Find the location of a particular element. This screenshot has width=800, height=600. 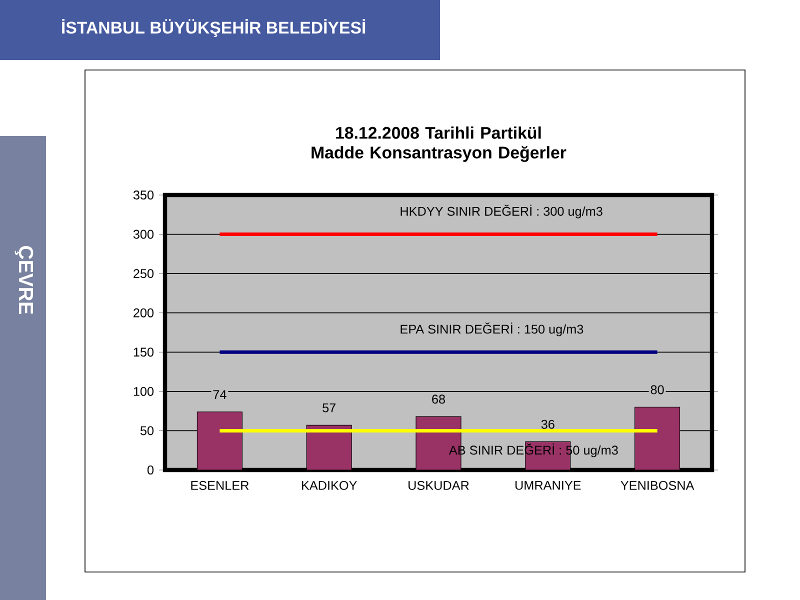

x-tick-label: KADIKOY is located at coordinates (329, 485).